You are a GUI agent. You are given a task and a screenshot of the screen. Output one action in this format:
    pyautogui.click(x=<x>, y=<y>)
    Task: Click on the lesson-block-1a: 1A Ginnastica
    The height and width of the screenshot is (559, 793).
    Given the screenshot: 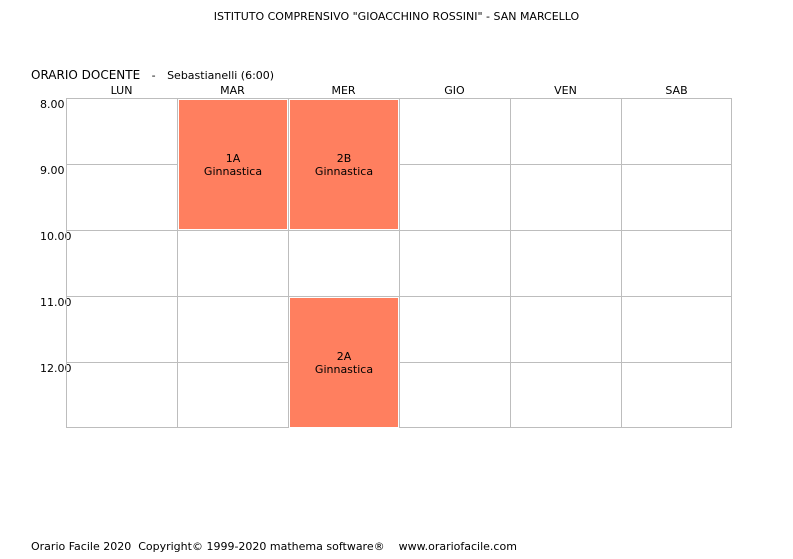 What is the action you would take?
    pyautogui.click(x=233, y=164)
    